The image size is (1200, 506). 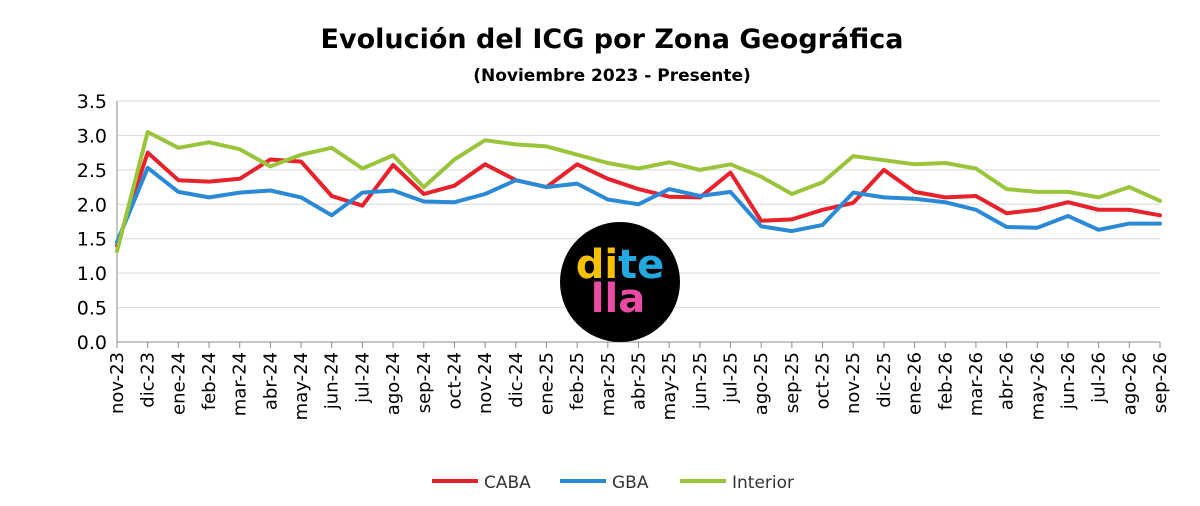 What do you see at coordinates (92, 102) in the screenshot?
I see `y-tick-label: 3.5` at bounding box center [92, 102].